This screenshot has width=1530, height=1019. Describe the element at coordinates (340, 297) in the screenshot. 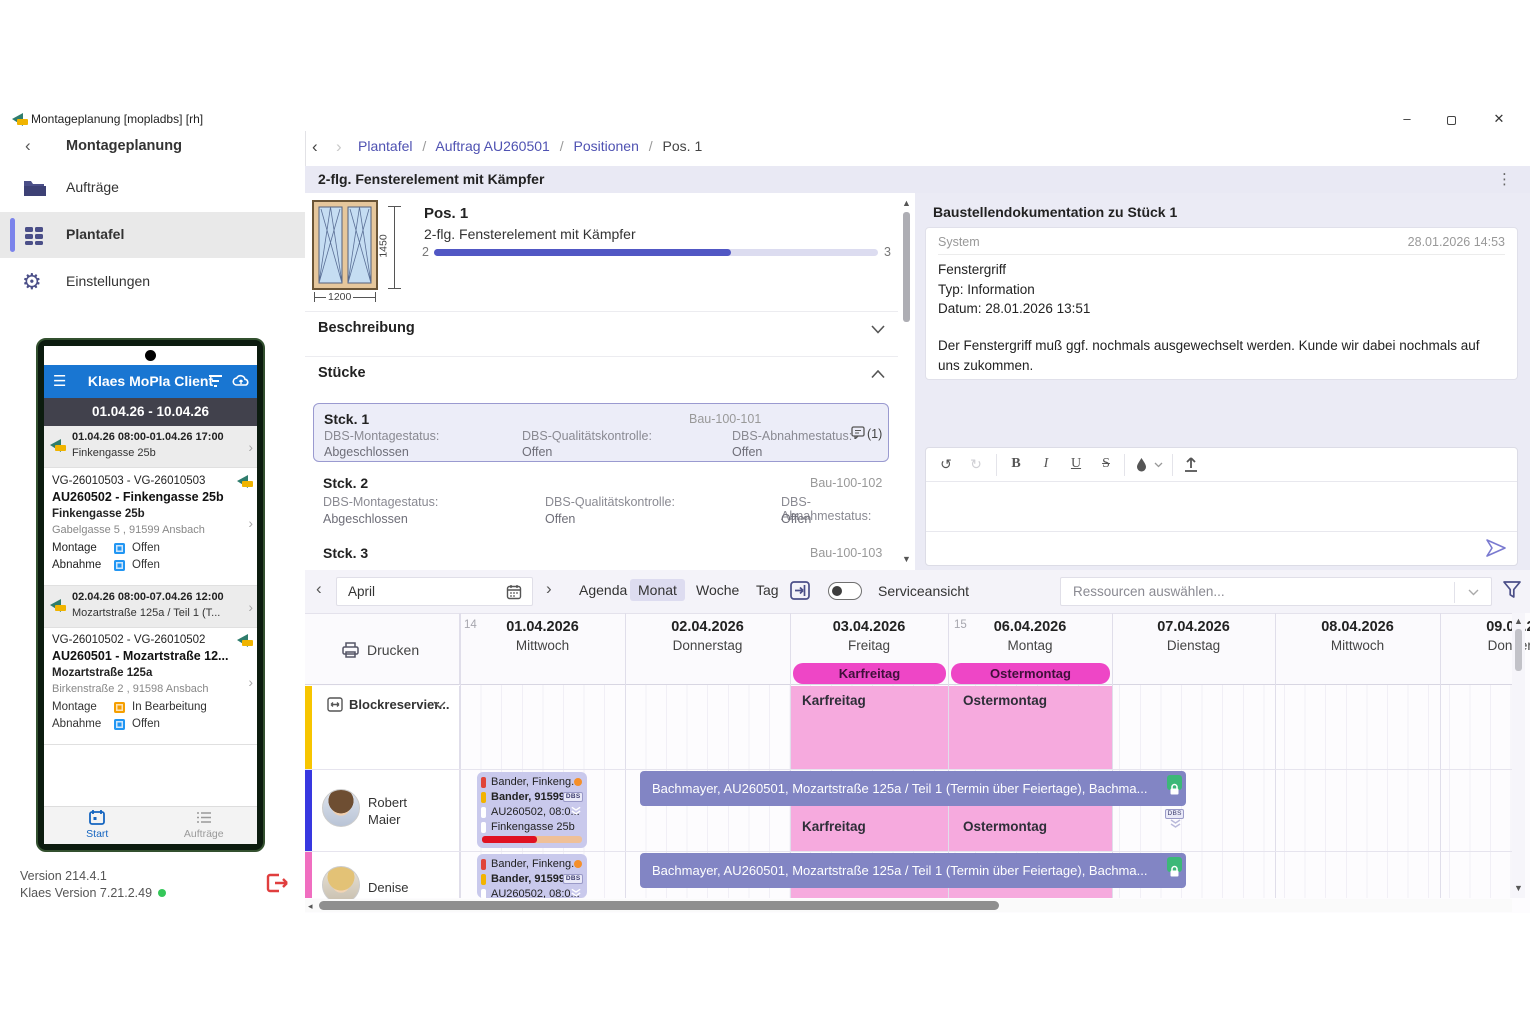

I see `dimension-width: 1200` at that location.